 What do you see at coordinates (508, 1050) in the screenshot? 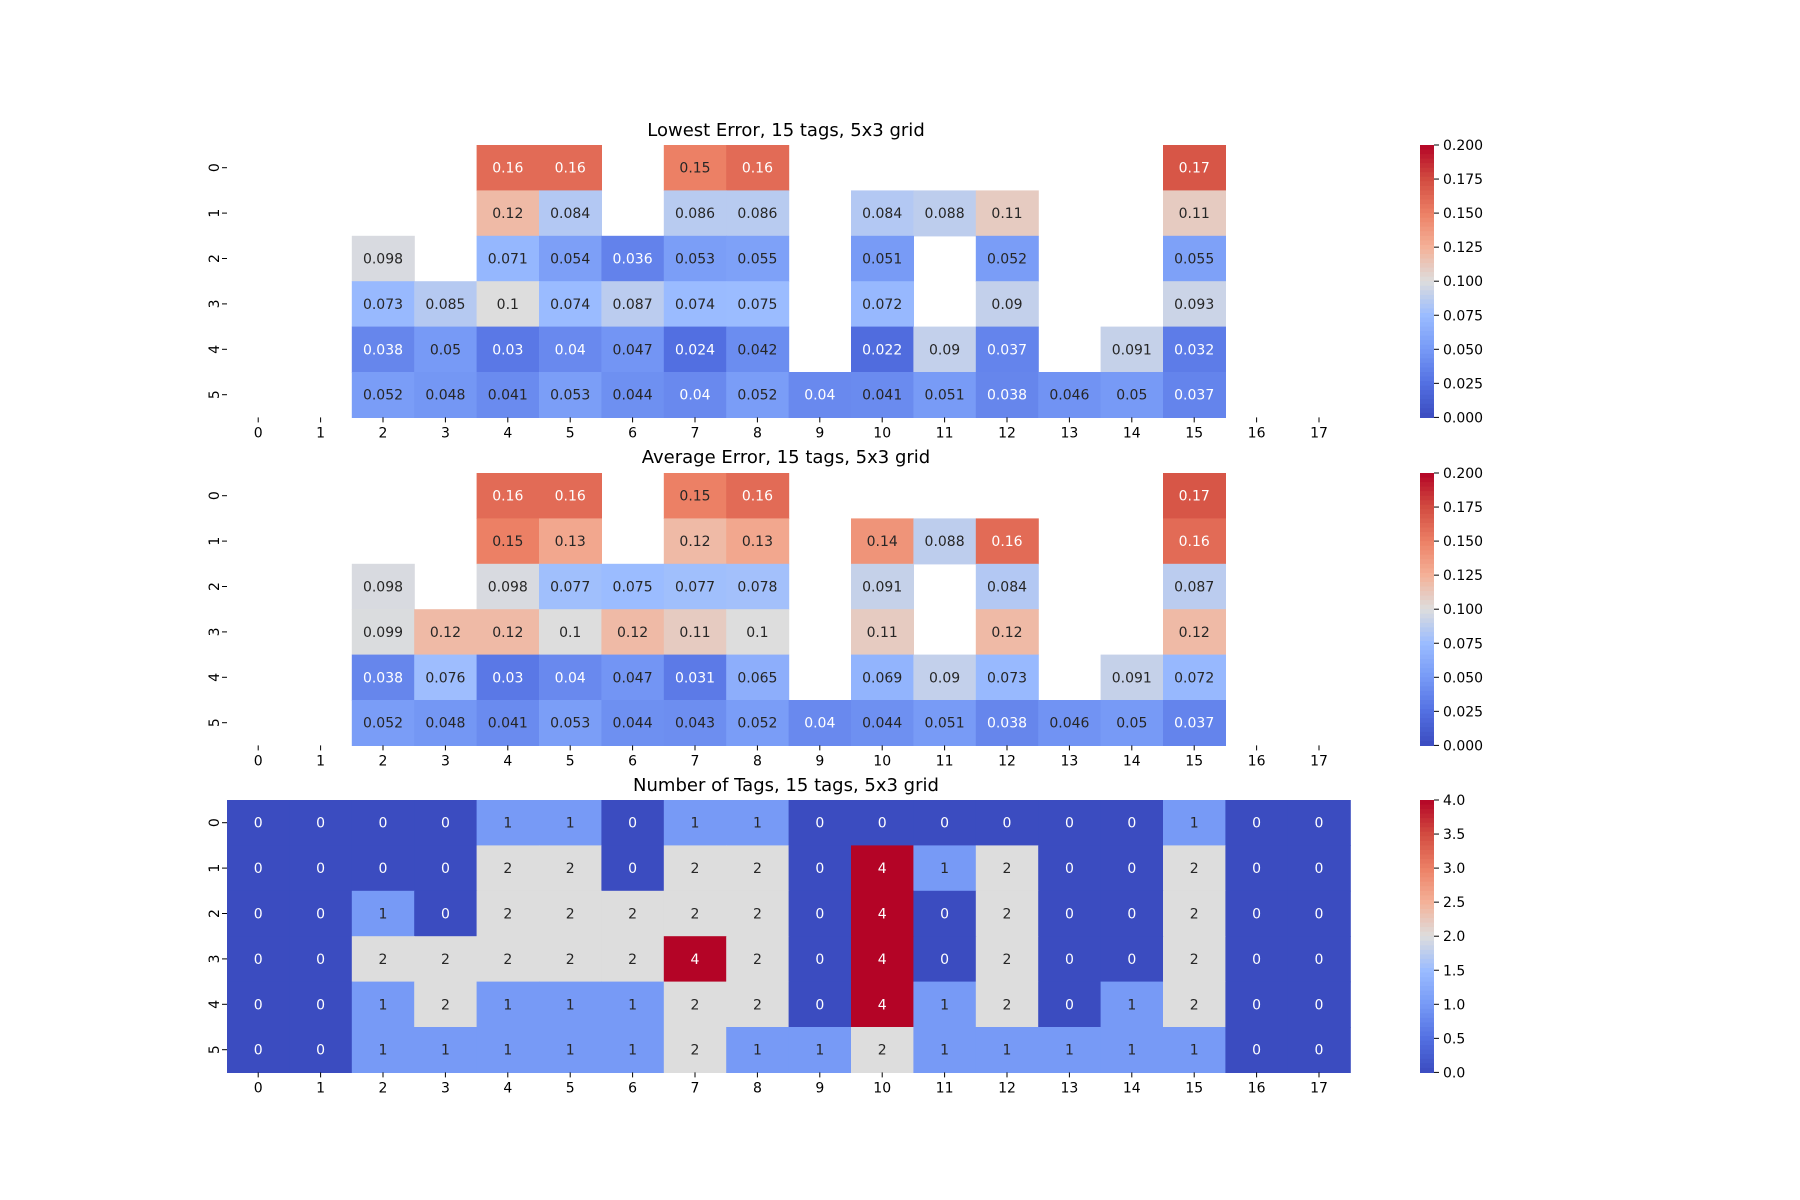
I see `heatmap-cell-r5-c4` at bounding box center [508, 1050].